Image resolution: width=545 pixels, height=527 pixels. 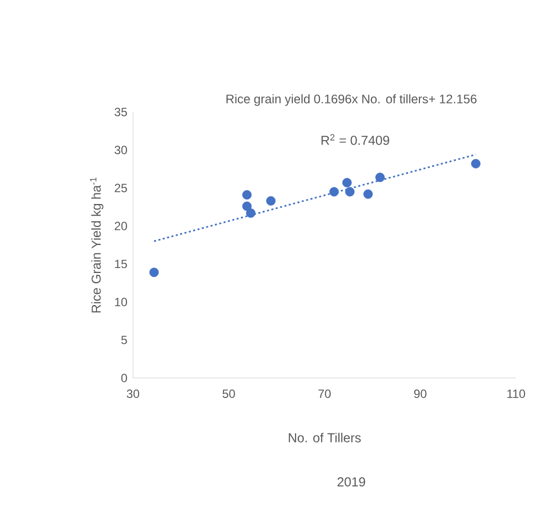 I want to click on y-tick-label: 0, so click(x=124, y=378).